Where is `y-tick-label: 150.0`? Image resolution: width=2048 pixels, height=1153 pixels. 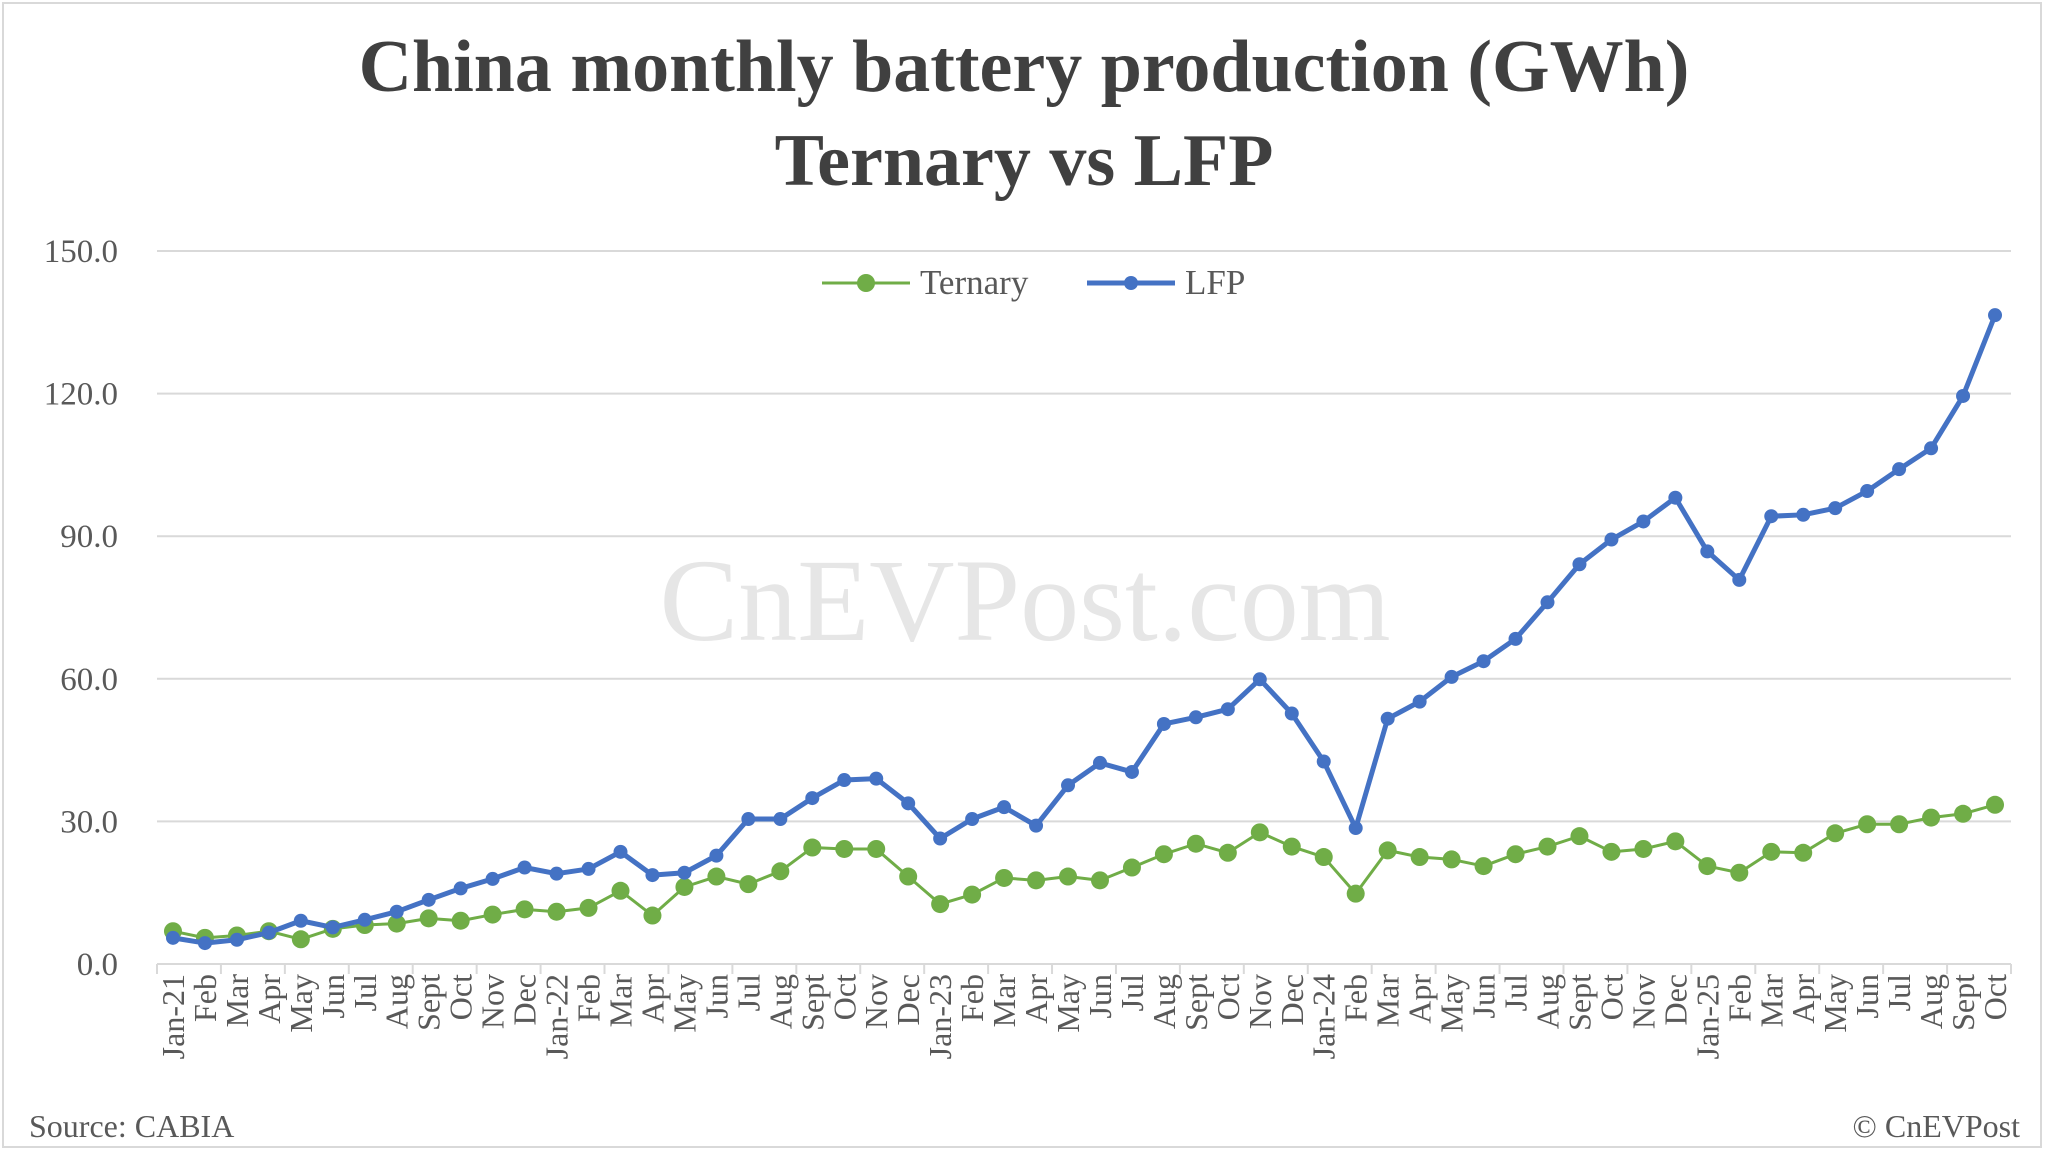
y-tick-label: 150.0 is located at coordinates (81, 252).